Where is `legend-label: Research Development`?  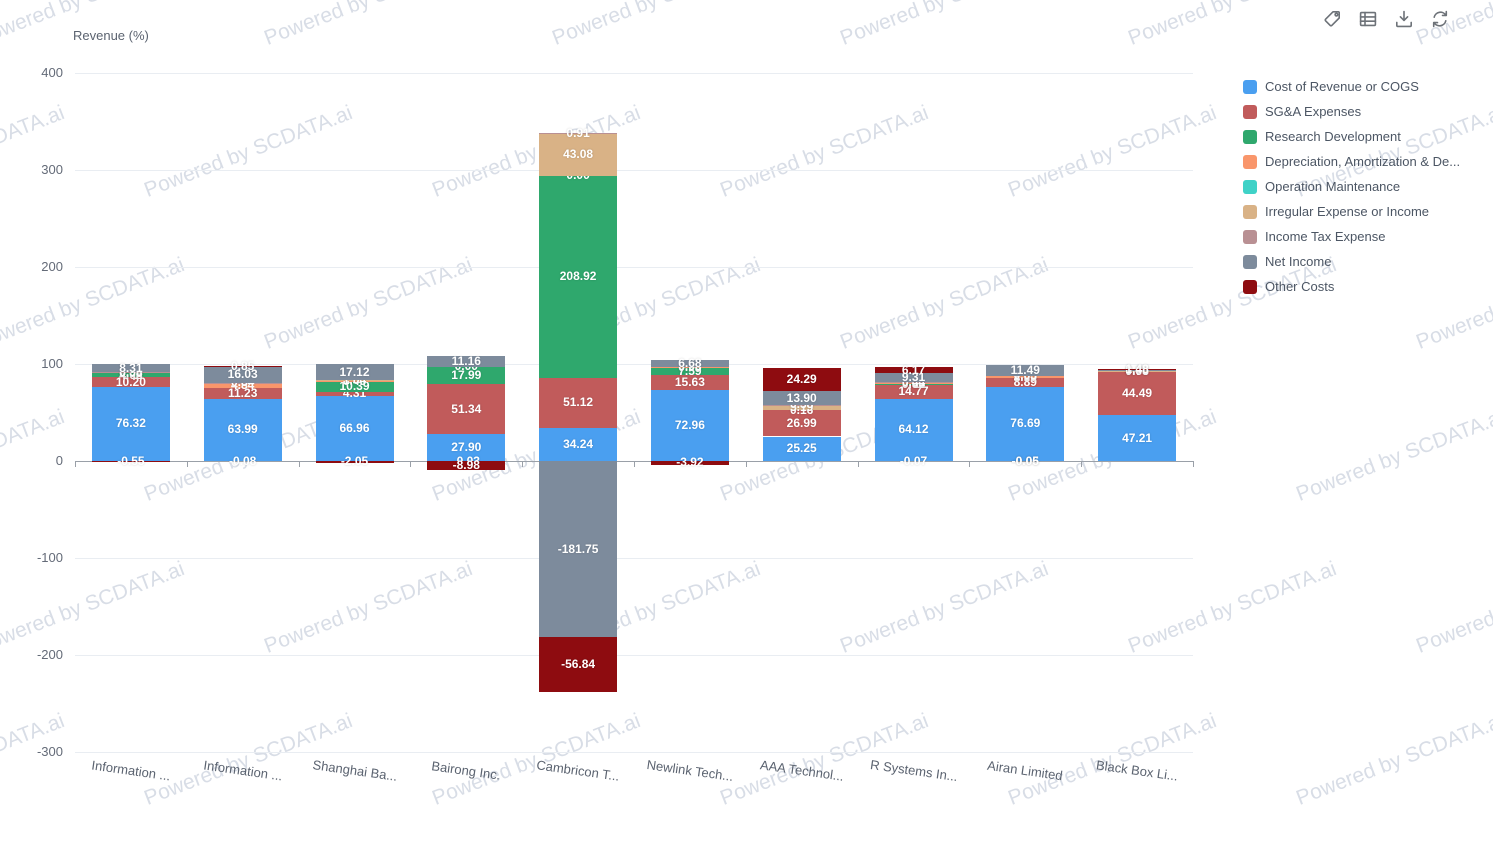
legend-label: Research Development is located at coordinates (1333, 136).